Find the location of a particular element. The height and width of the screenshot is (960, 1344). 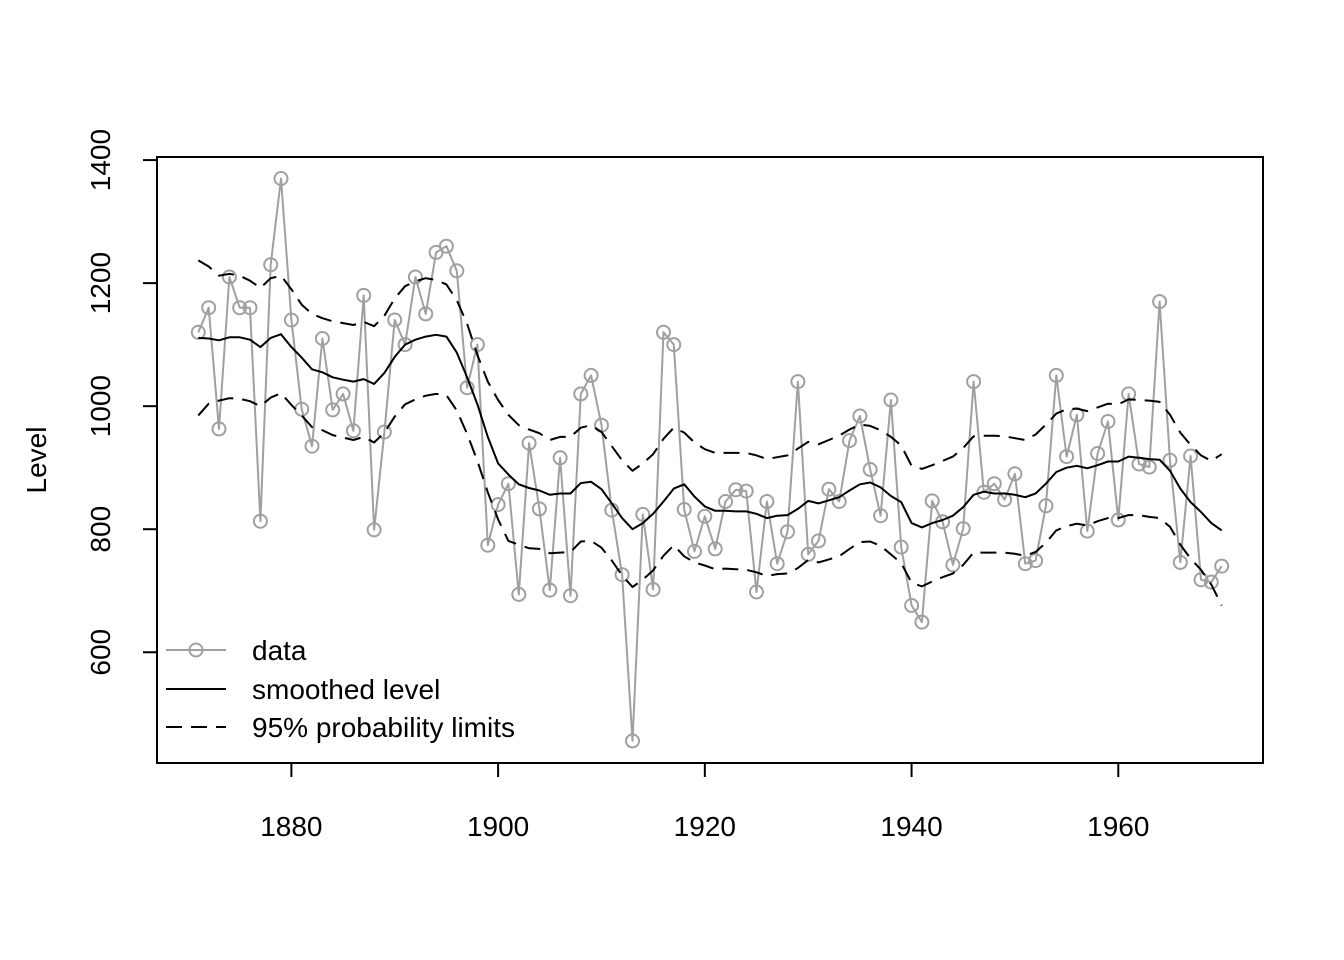

y-tick-label: 1000 is located at coordinates (100, 406).